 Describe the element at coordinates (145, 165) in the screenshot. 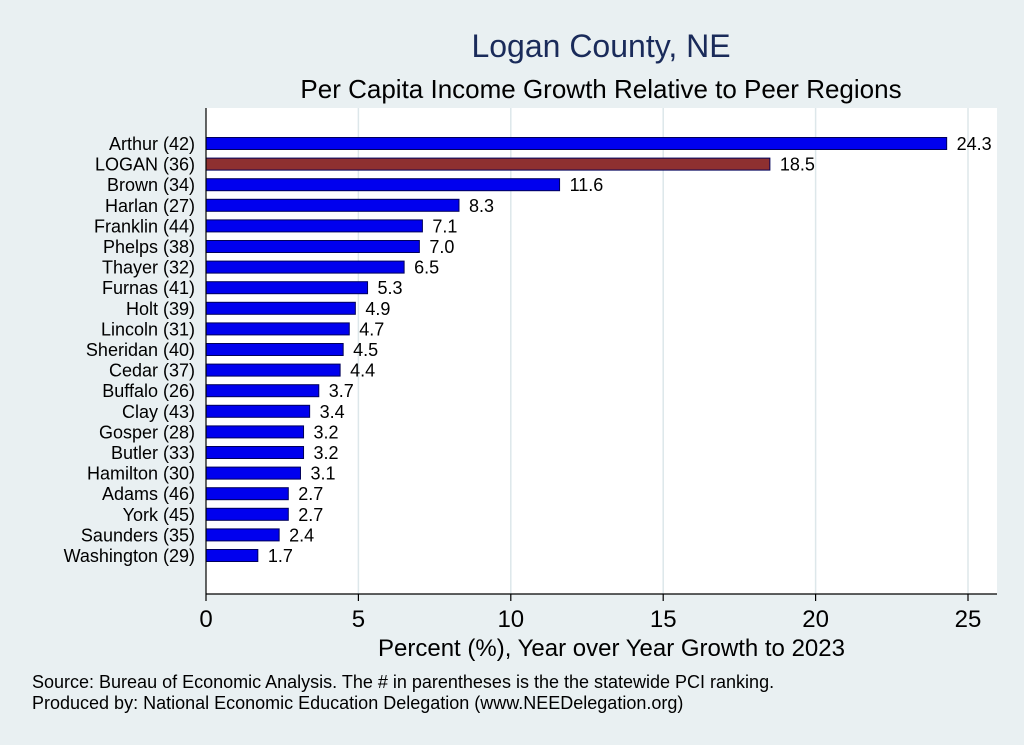

I see `category-label-1: LOGAN (36)` at that location.